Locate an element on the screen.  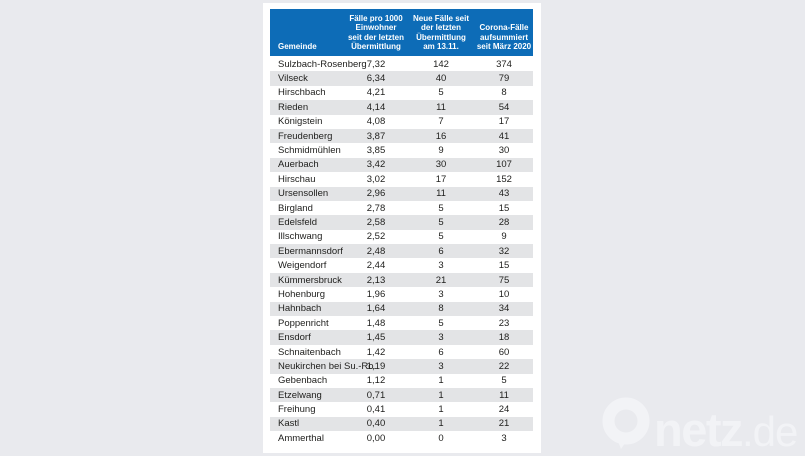
cell-corona-gesamt: 374 is located at coordinates (504, 64).